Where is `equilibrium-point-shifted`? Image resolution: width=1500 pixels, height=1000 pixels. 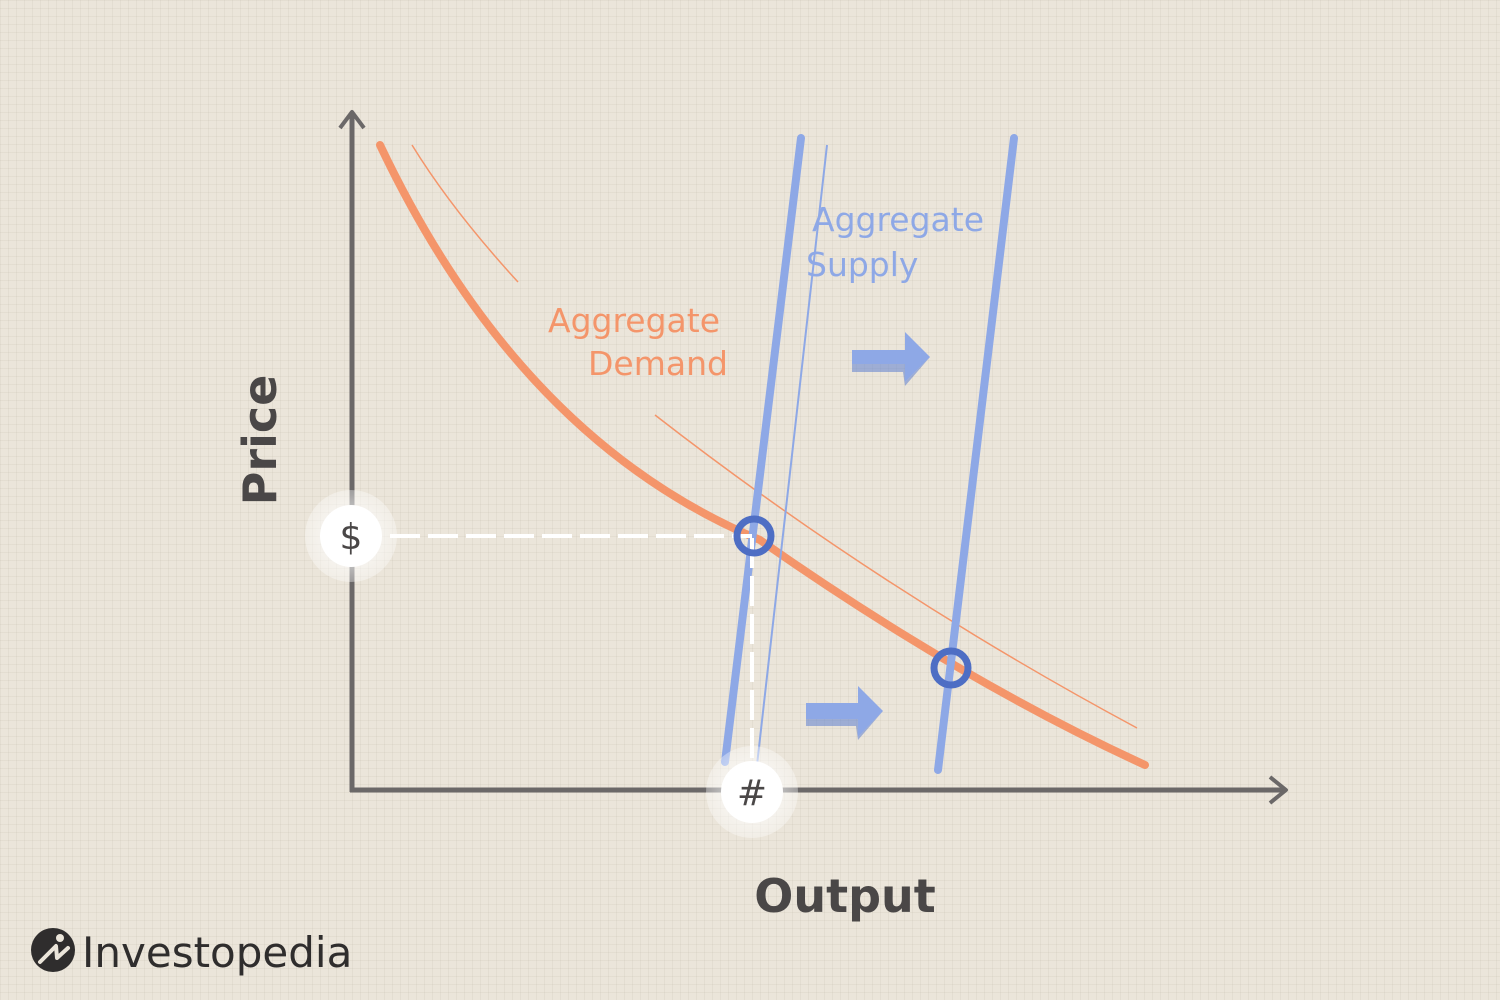 equilibrium-point-shifted is located at coordinates (951, 668).